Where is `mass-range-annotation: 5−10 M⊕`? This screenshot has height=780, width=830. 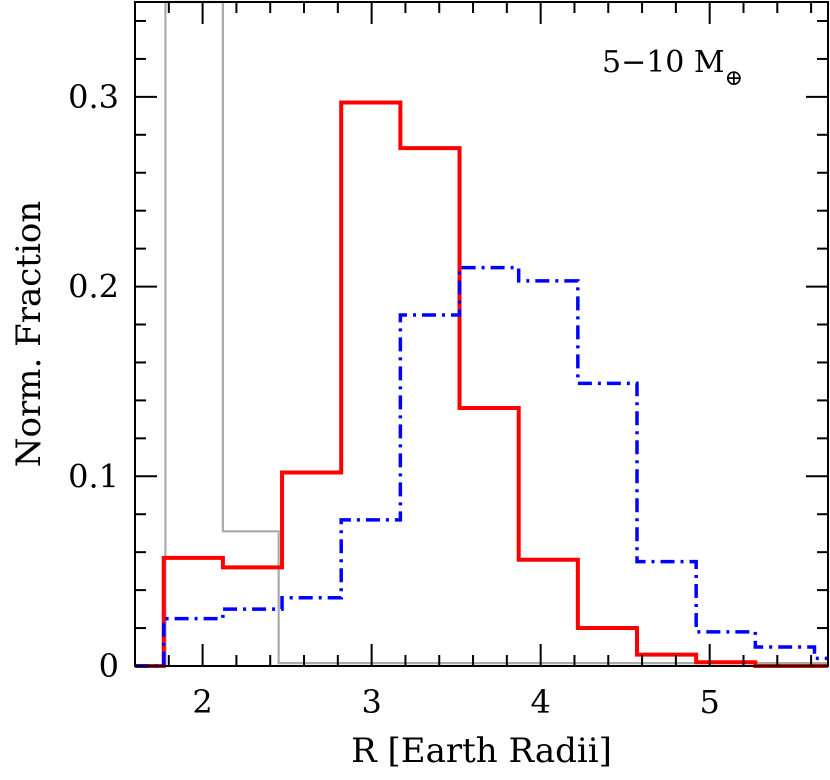
mass-range-annotation: 5−10 M⊕ is located at coordinates (672, 68).